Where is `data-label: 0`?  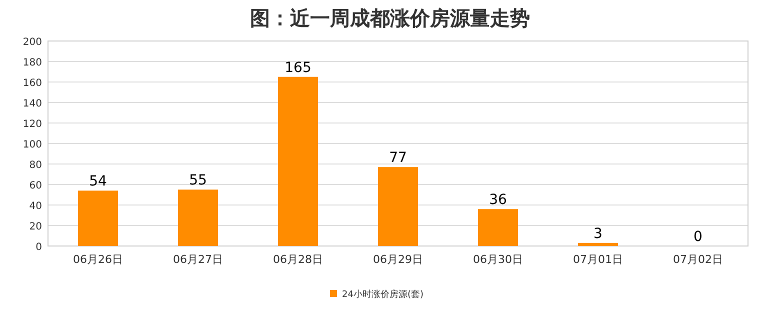 data-label: 0 is located at coordinates (698, 237).